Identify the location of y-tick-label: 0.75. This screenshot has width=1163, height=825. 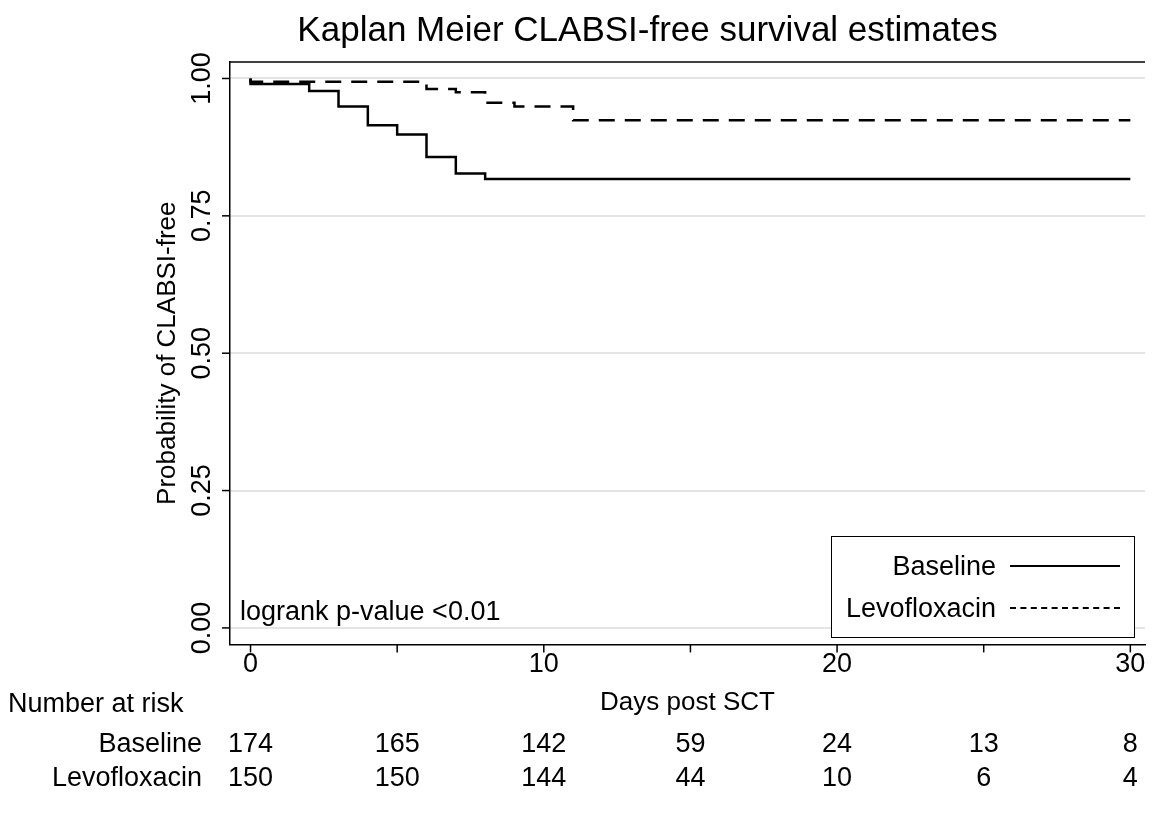
(200, 216).